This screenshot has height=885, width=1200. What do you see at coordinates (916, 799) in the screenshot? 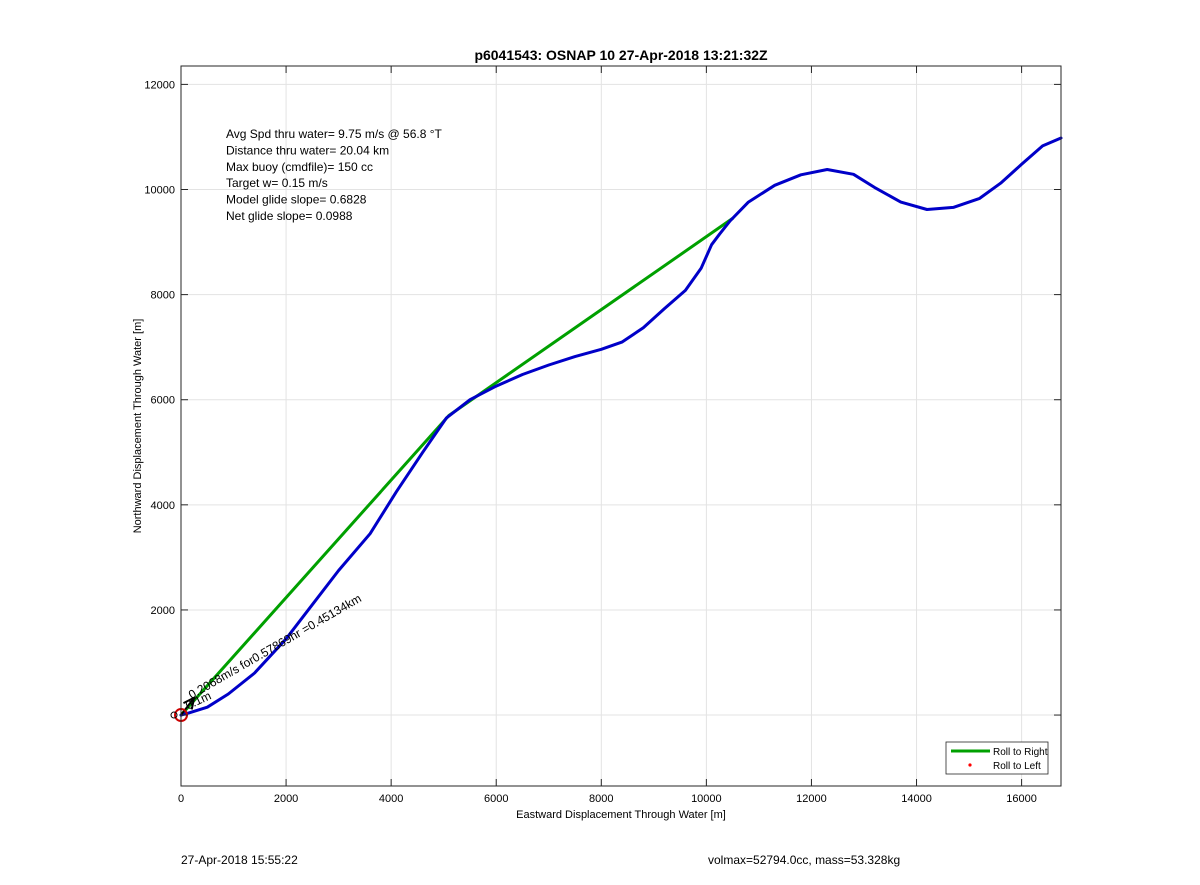
I see `x-tick-label: 14000` at bounding box center [916, 799].